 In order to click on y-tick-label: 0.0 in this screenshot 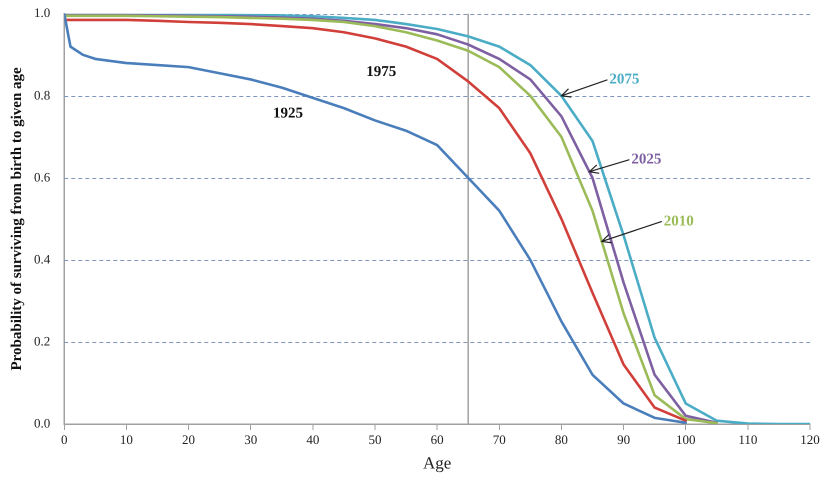, I will do `click(42, 422)`.